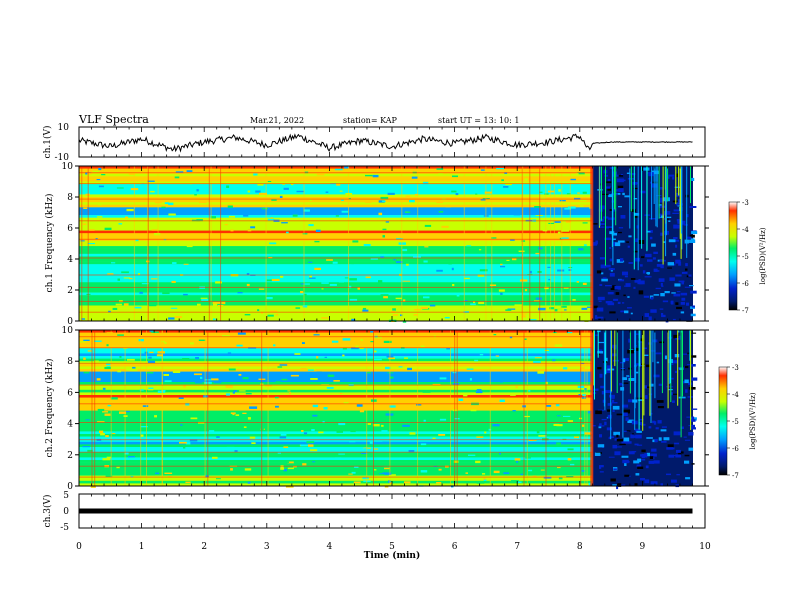  What do you see at coordinates (66, 512) in the screenshot?
I see `ch3-ytick-mid: 0` at bounding box center [66, 512].